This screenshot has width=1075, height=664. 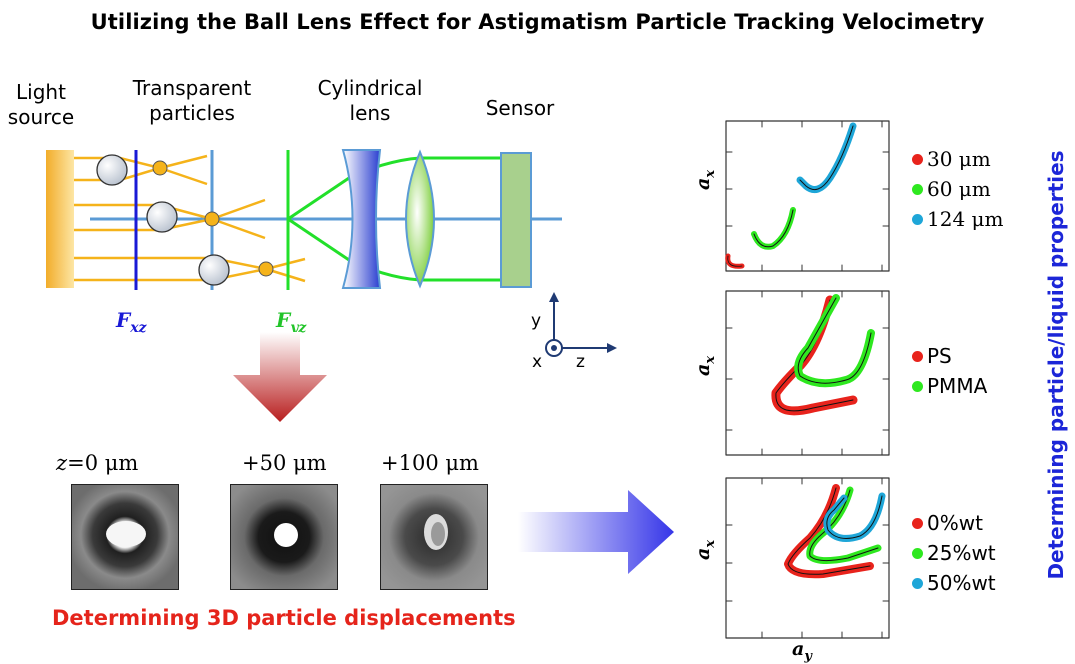 What do you see at coordinates (420, 219) in the screenshot?
I see `converging-lens` at bounding box center [420, 219].